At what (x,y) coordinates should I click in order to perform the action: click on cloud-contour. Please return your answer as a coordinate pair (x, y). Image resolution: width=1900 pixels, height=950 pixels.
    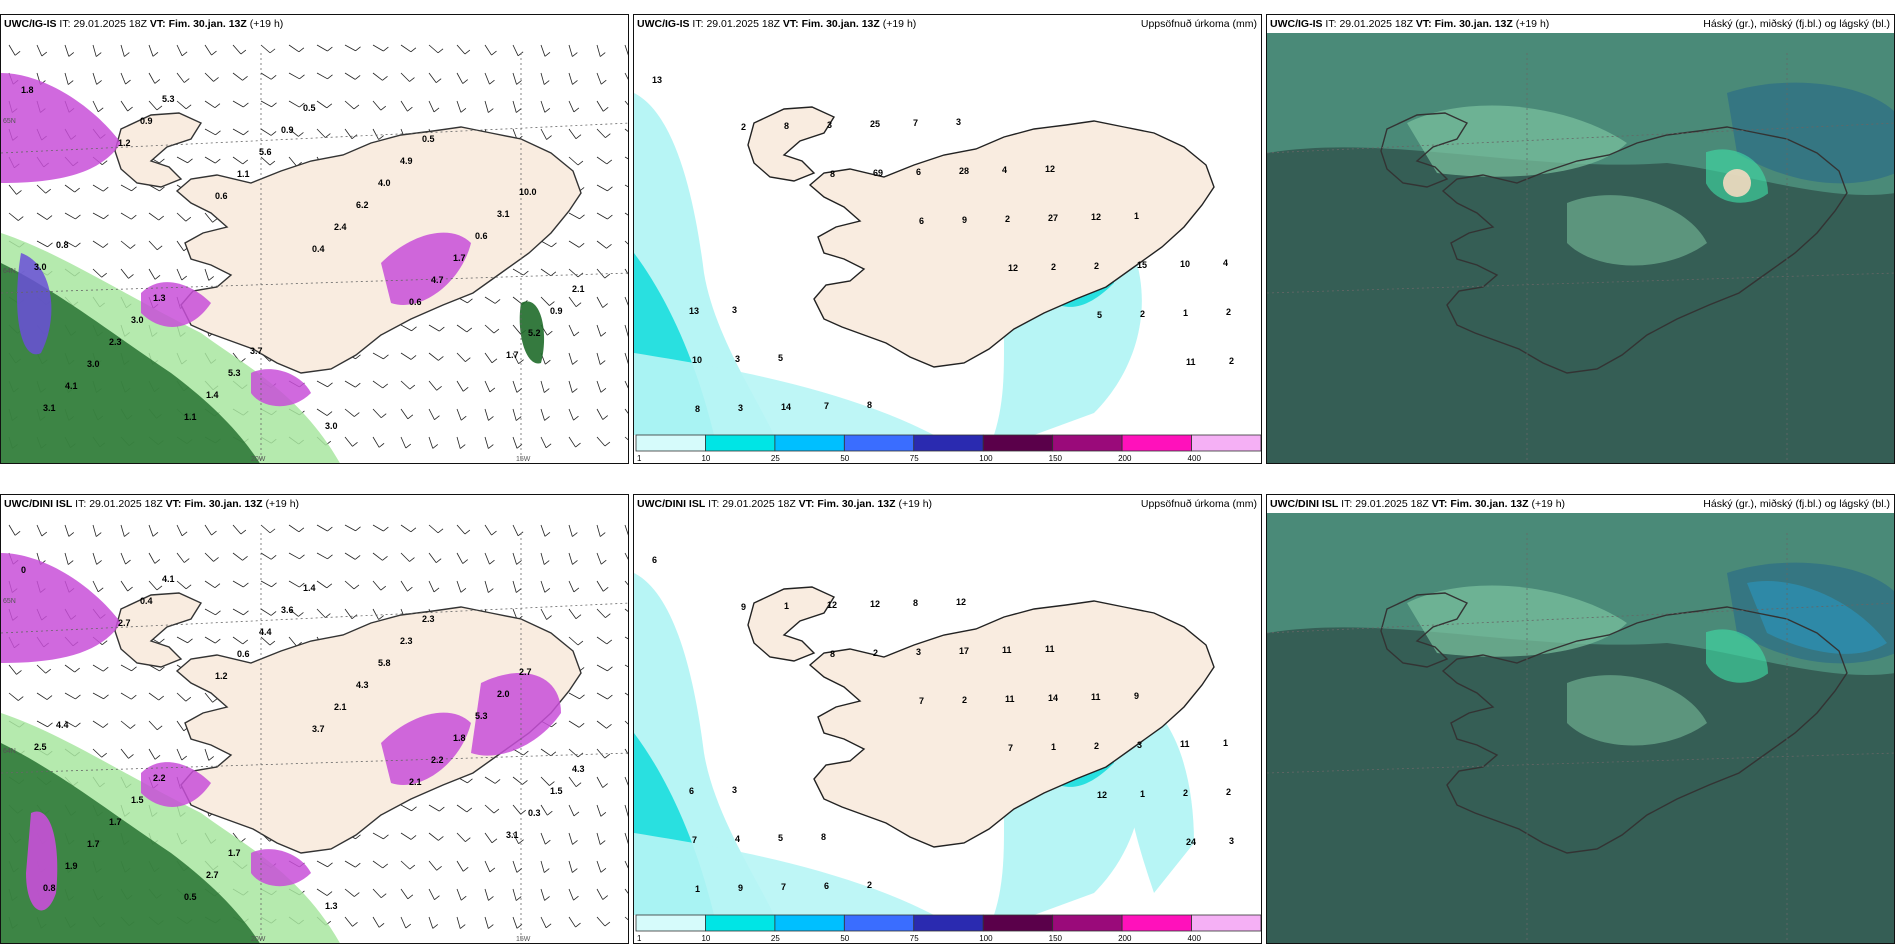
    Looking at the image, I should click on (1737, 656).